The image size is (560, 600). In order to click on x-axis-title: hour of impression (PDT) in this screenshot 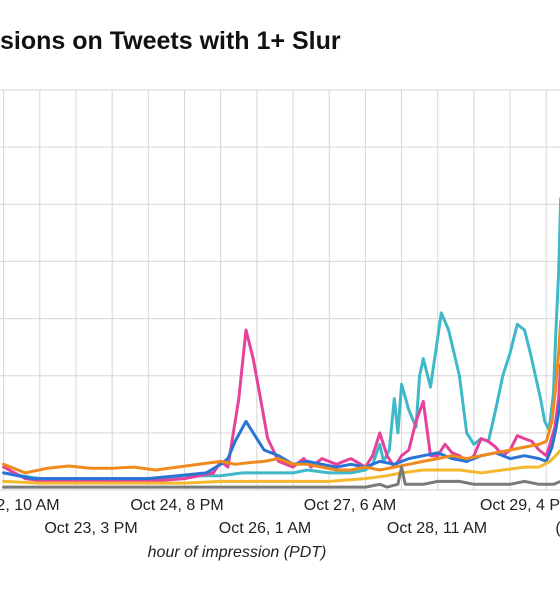, I will do `click(237, 552)`.